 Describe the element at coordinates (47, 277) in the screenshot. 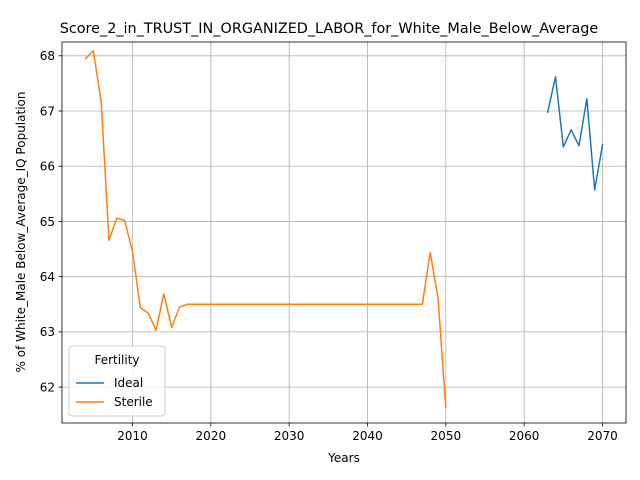

I see `y-tick-label: 64` at that location.